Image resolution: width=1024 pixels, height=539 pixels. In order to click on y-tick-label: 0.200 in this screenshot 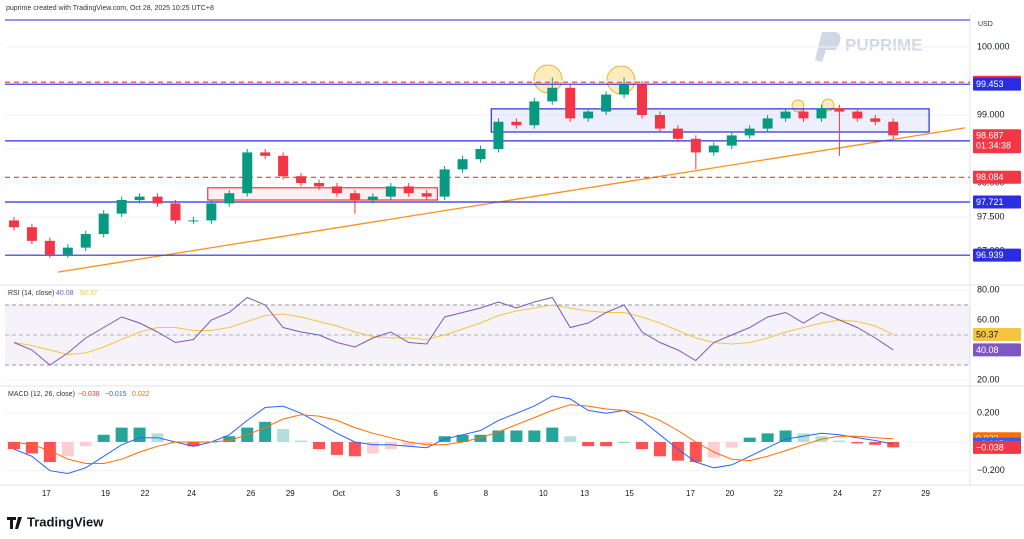, I will do `click(988, 413)`.